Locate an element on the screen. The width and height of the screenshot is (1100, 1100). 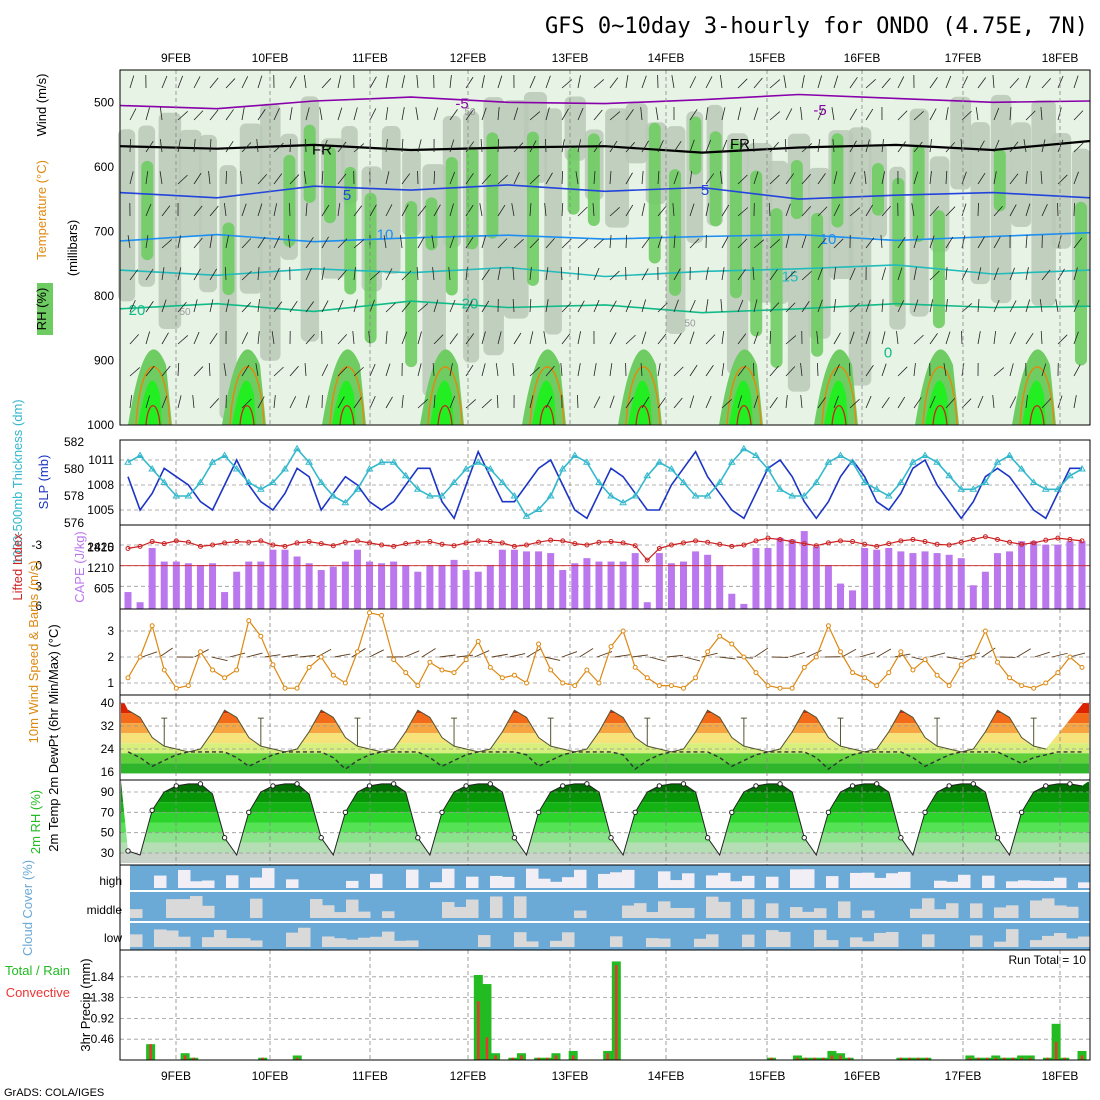
date-label-top: 14FEB is located at coordinates (666, 58).